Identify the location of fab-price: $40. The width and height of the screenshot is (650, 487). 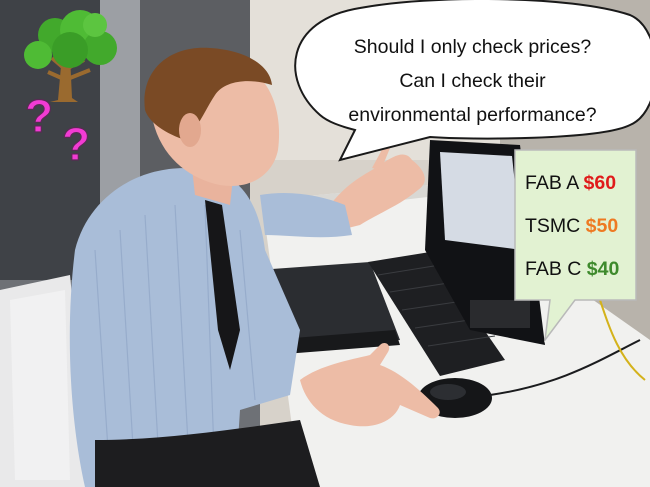
(603, 269).